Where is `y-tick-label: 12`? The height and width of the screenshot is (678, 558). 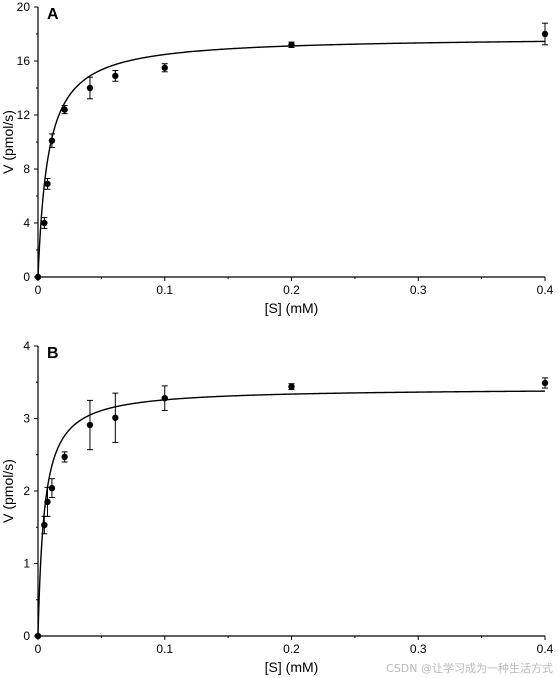 y-tick-label: 12 is located at coordinates (24, 115).